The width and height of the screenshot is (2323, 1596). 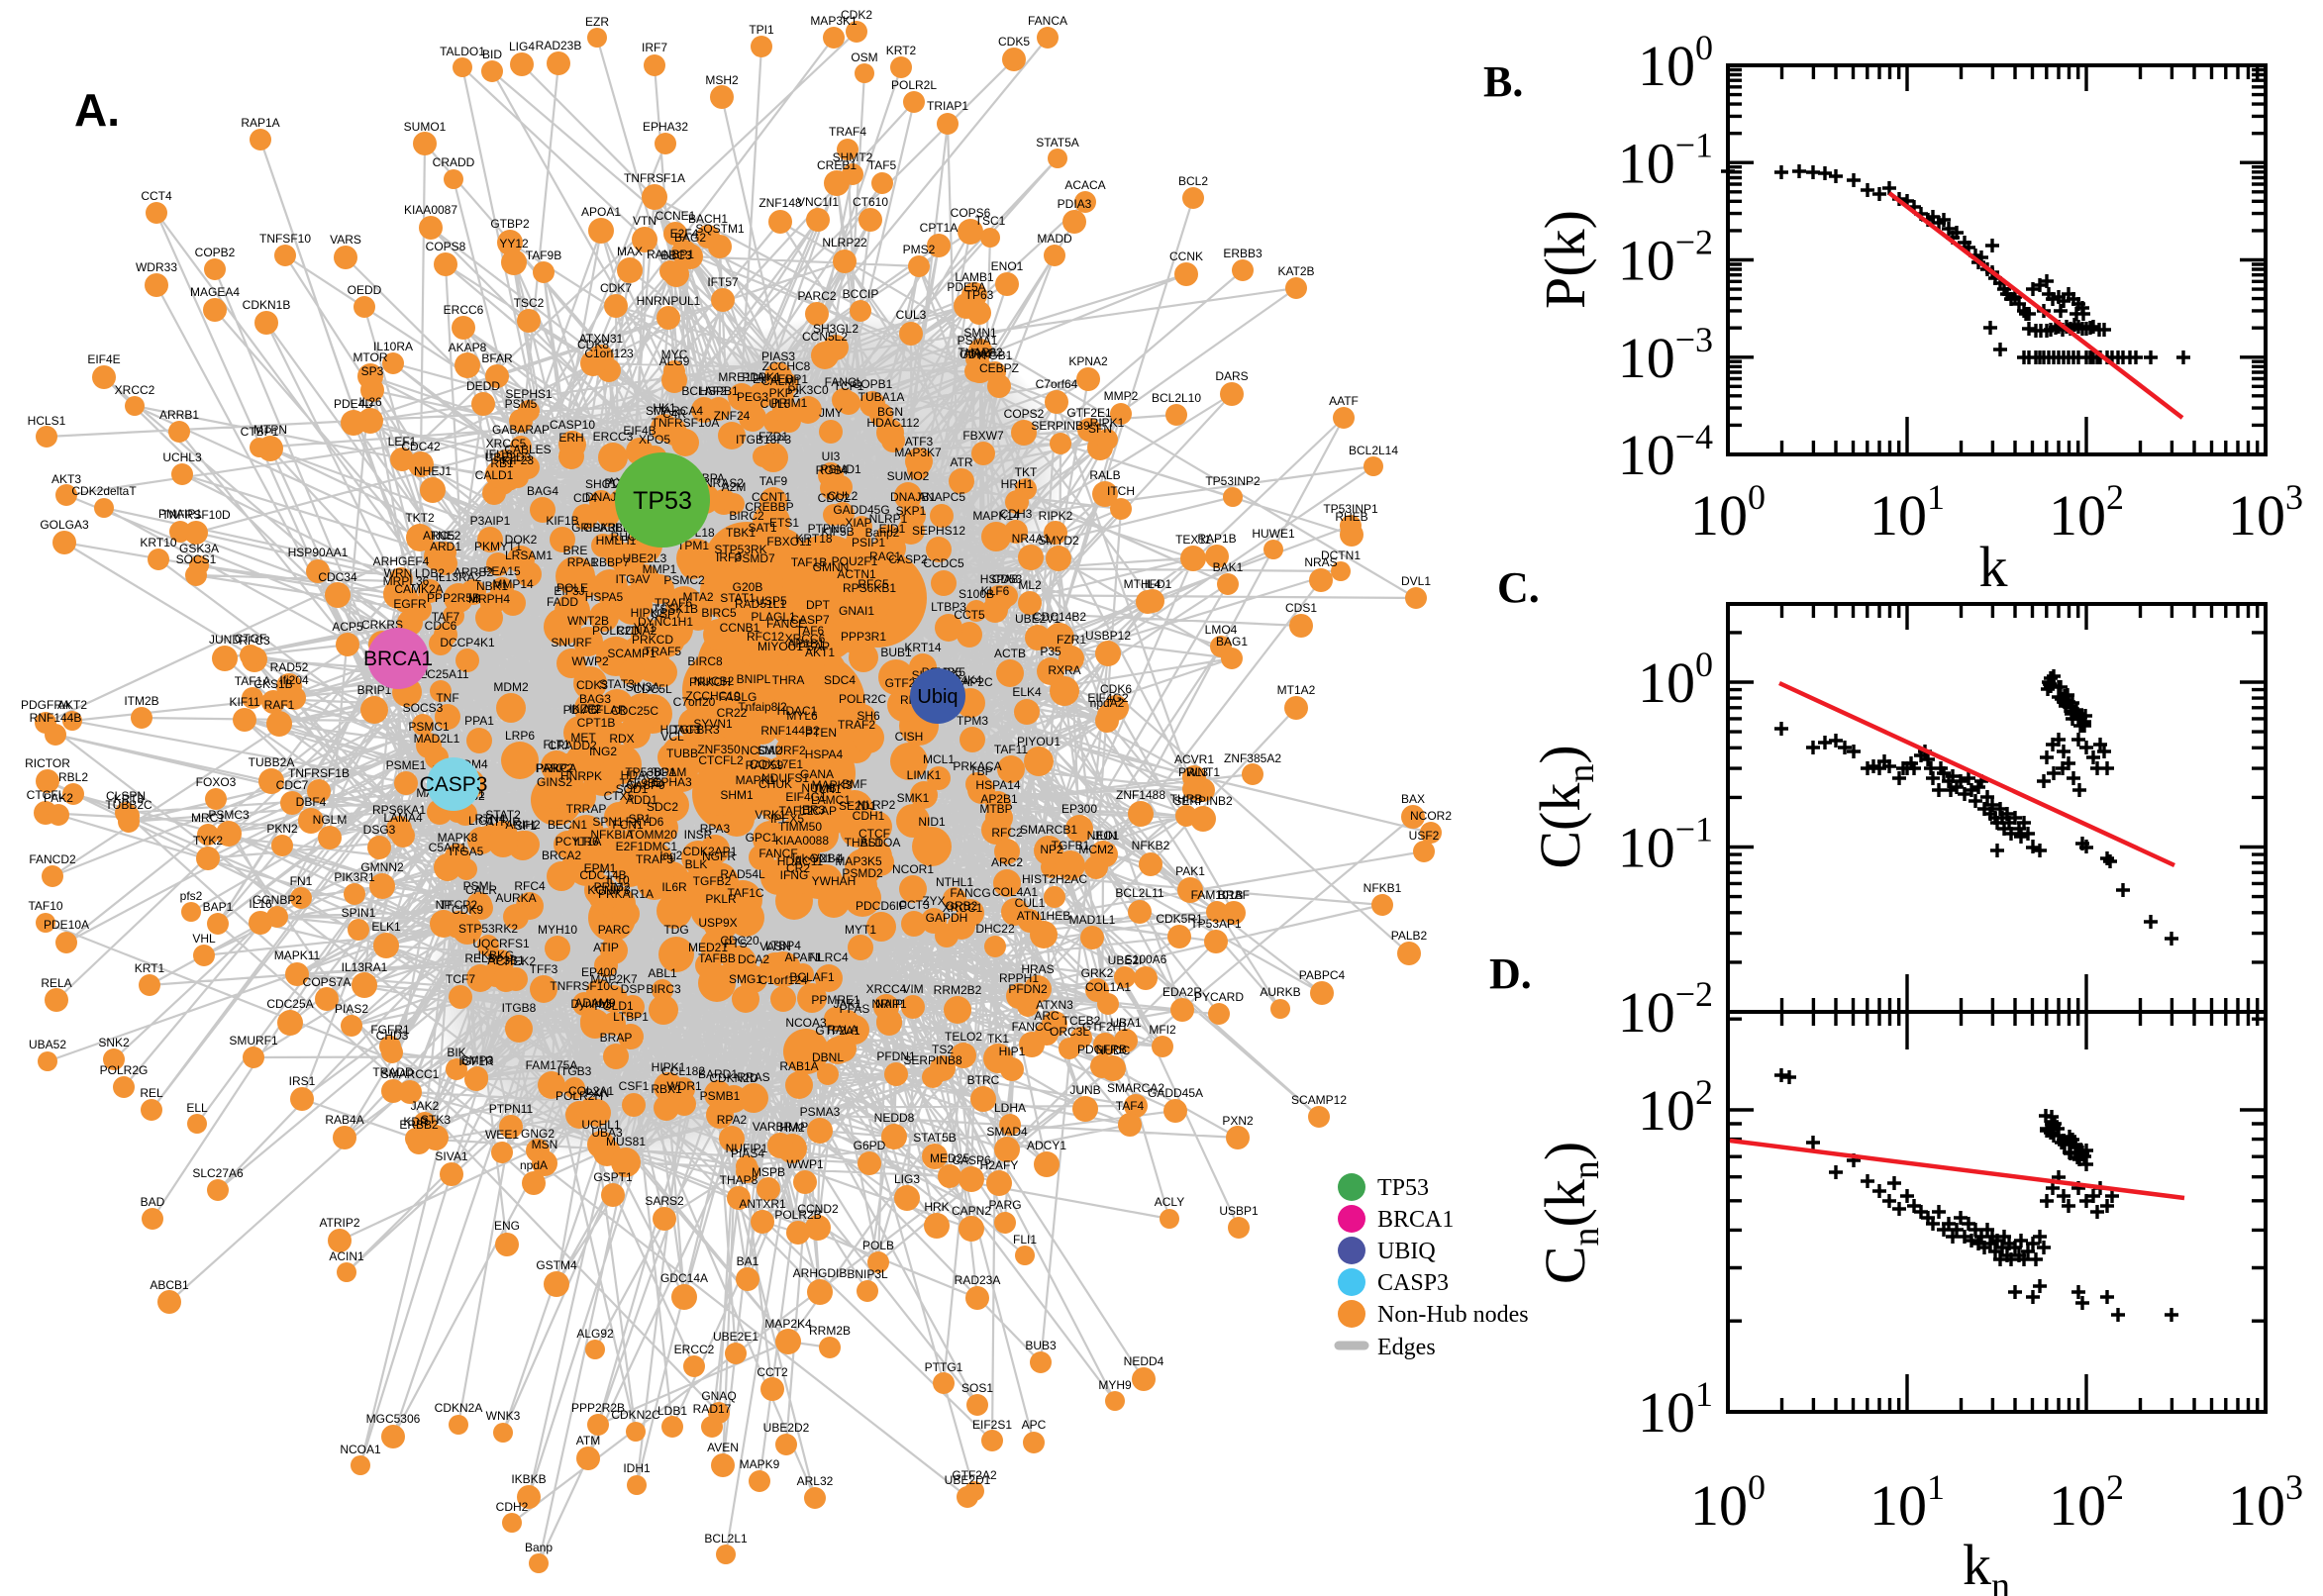 I want to click on svg-text: PPMRE1, so click(x=835, y=1000).